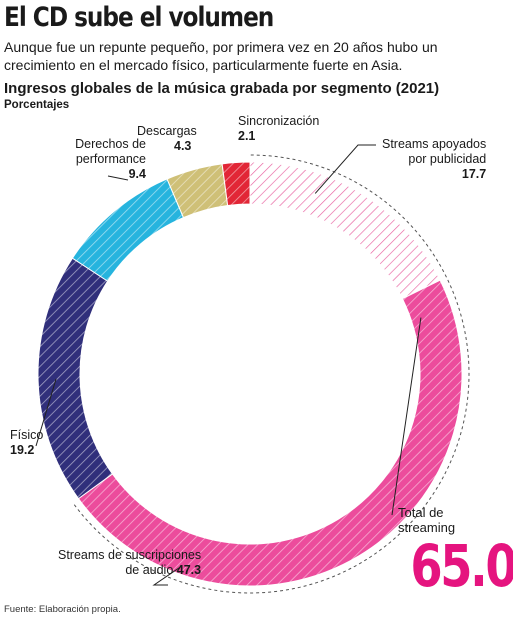  I want to click on slice-label-value: 9.4, so click(137, 174).